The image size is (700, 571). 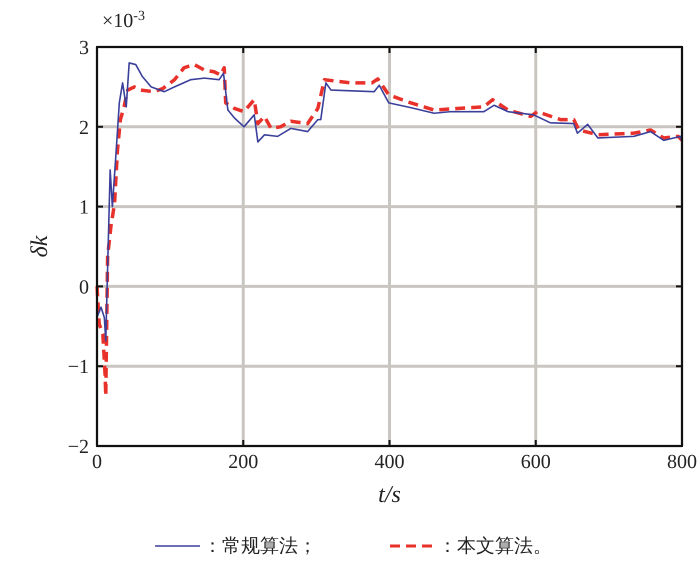 What do you see at coordinates (84, 48) in the screenshot?
I see `y-tick-label: 3` at bounding box center [84, 48].